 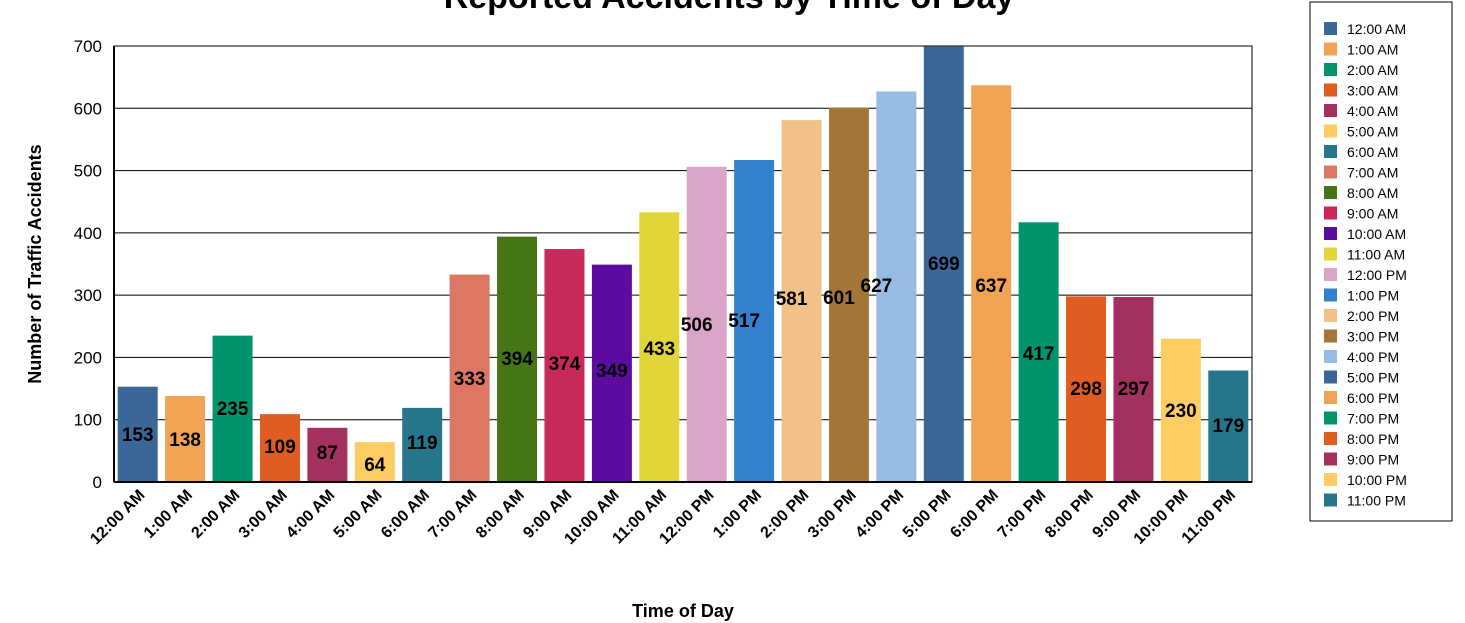 I want to click on data-label: 297, so click(x=1134, y=389).